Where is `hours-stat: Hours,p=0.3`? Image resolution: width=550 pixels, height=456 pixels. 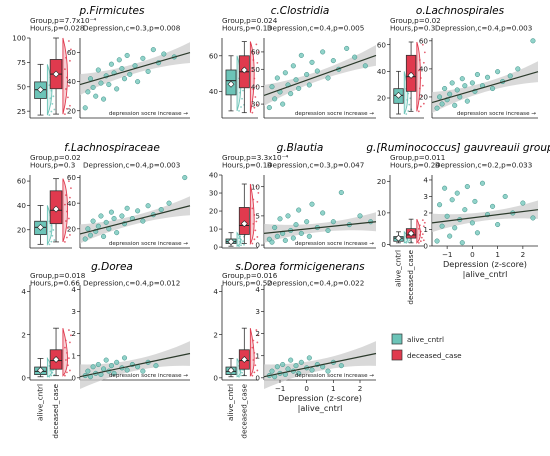
hours-stat: Hours,p=0.3 is located at coordinates (412, 28).